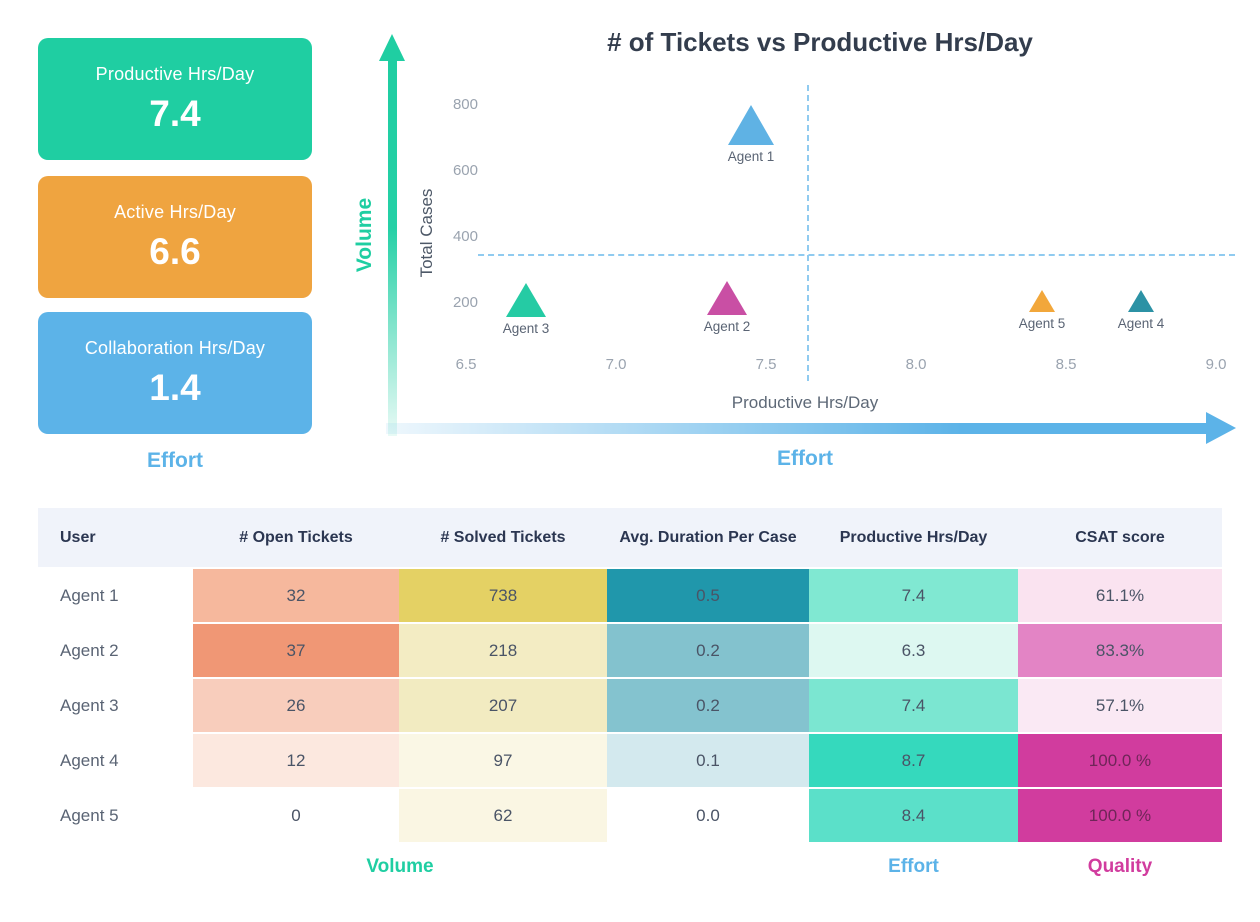 The width and height of the screenshot is (1260, 922). I want to click on user-cell: Agent 5, so click(115, 816).